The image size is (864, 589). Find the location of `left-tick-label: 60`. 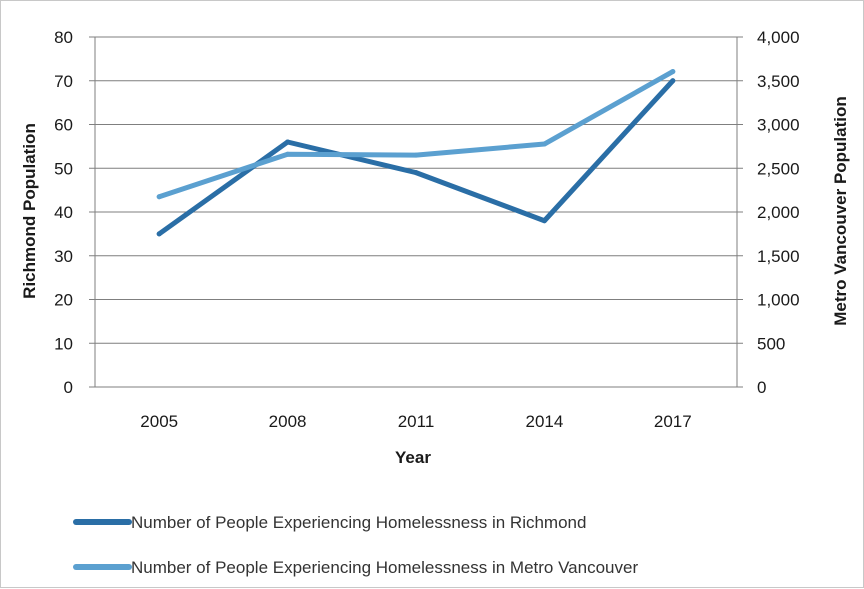

left-tick-label: 60 is located at coordinates (63, 125).